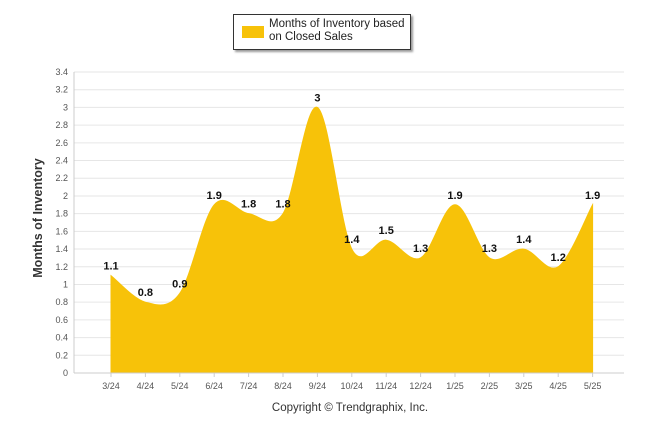  I want to click on data-label: 1.2, so click(558, 258).